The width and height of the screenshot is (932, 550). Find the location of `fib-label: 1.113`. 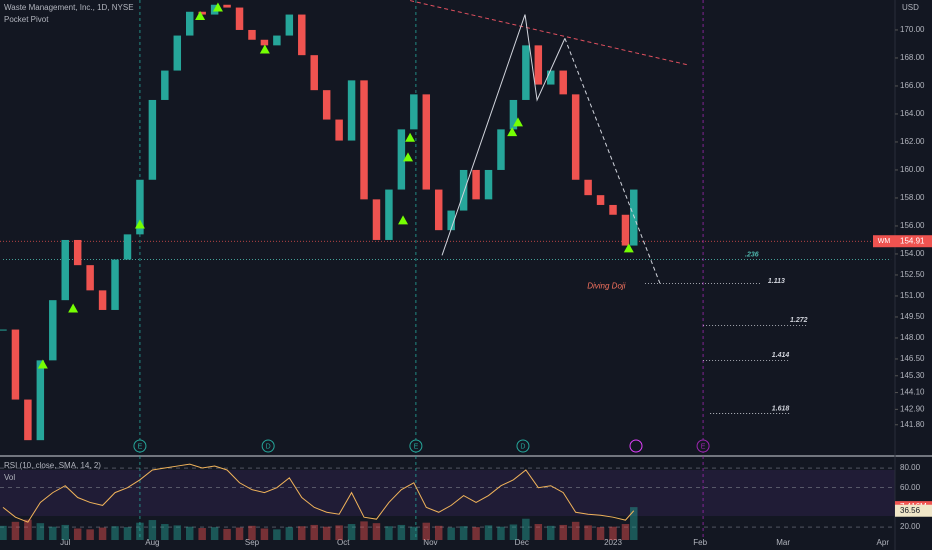

fib-label: 1.113 is located at coordinates (776, 281).